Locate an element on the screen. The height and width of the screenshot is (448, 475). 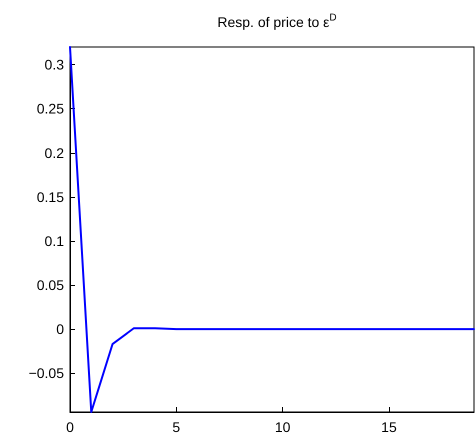
x-tick-label: 5 is located at coordinates (176, 427).